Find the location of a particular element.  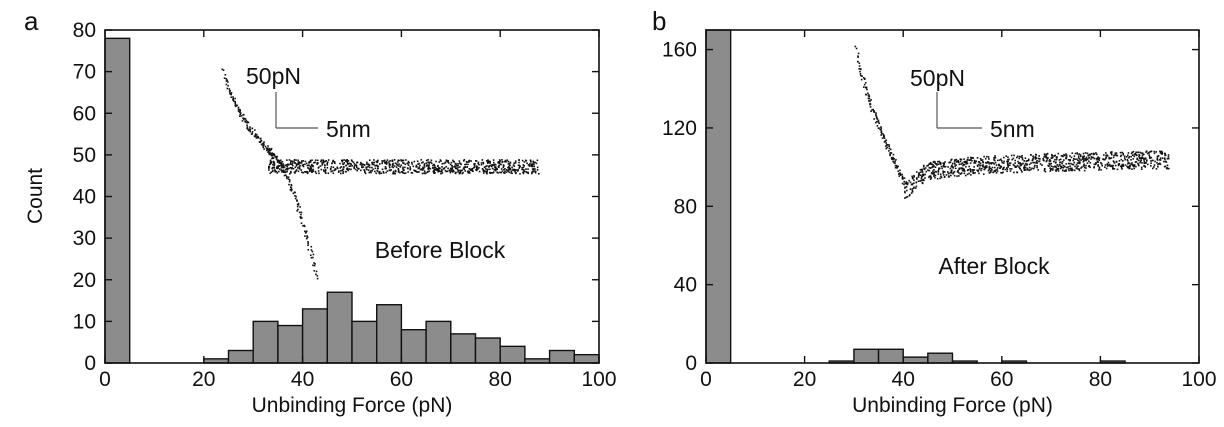

x-tick-label: 0 is located at coordinates (706, 379).